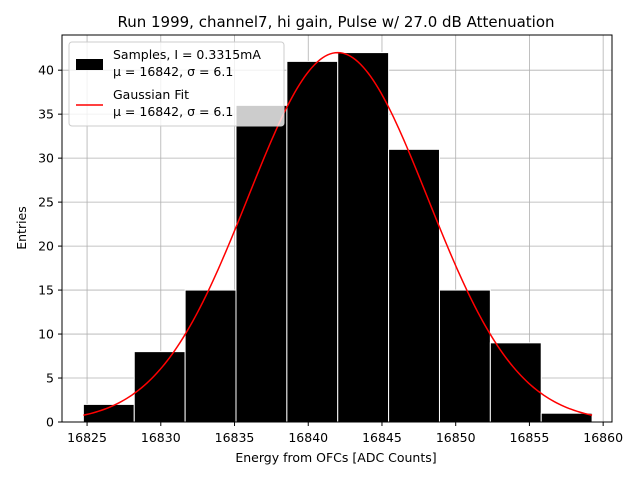 This screenshot has width=640, height=480. Describe the element at coordinates (173, 111) in the screenshot. I see `legend-stats-fit: μ = 16842, σ = 6.1` at that location.